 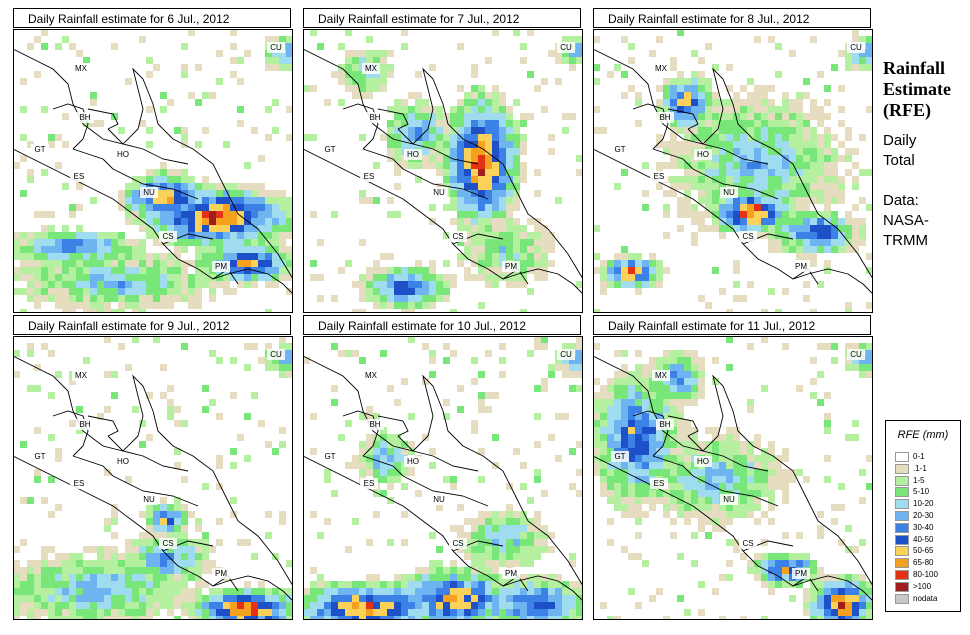 What do you see at coordinates (919, 456) in the screenshot?
I see `legend-label: 0-1` at bounding box center [919, 456].